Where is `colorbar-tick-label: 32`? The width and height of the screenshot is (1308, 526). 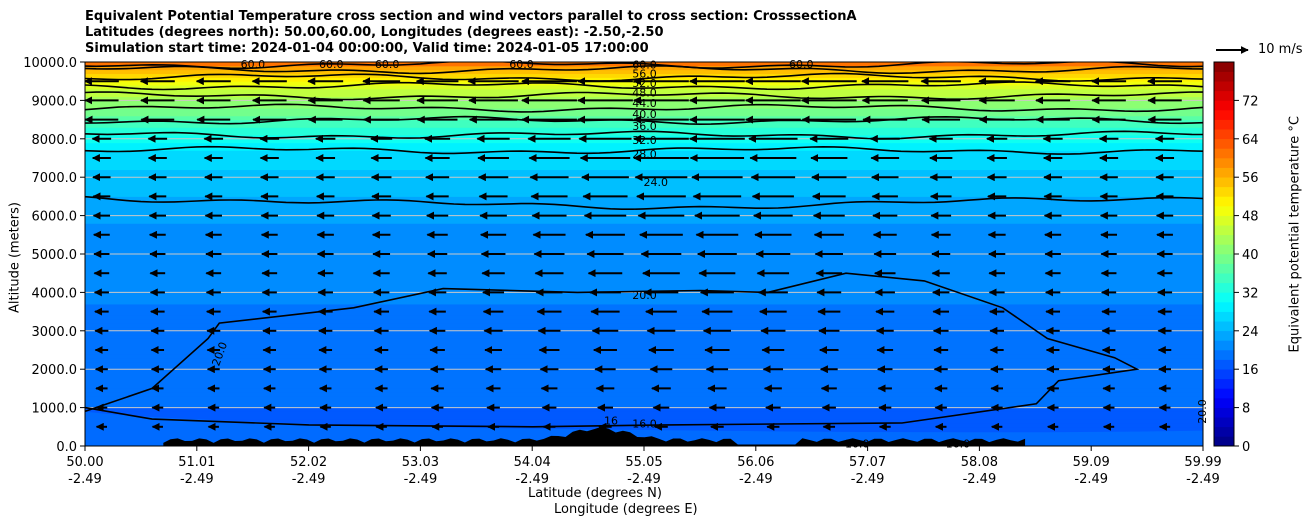 colorbar-tick-label: 32 is located at coordinates (1250, 293).